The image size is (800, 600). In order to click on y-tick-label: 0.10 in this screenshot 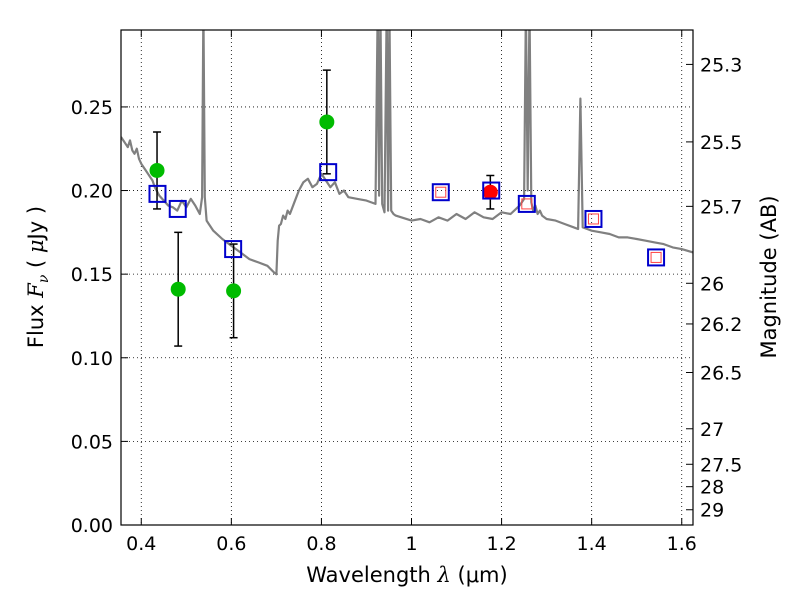, I will do `click(92, 359)`.